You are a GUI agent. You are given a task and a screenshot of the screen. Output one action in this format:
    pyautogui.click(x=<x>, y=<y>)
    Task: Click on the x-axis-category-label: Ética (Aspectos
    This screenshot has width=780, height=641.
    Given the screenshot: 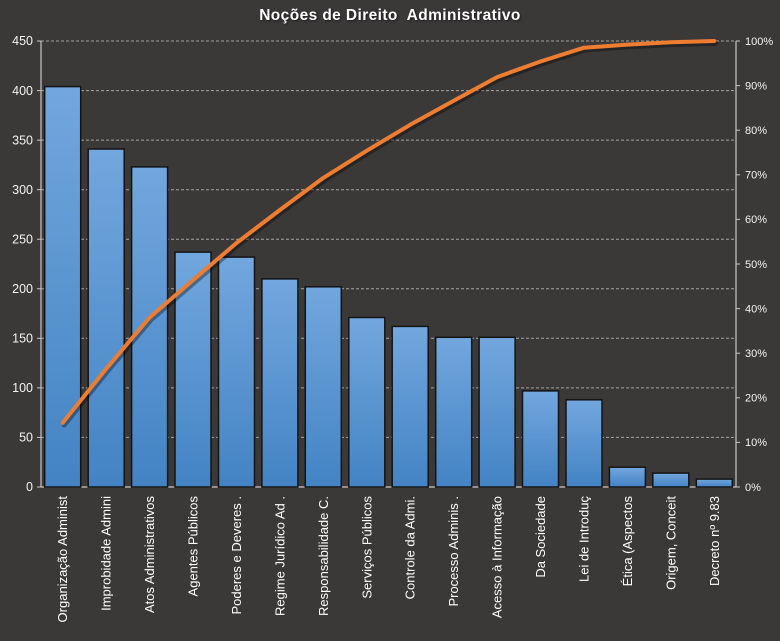 What is the action you would take?
    pyautogui.click(x=627, y=541)
    